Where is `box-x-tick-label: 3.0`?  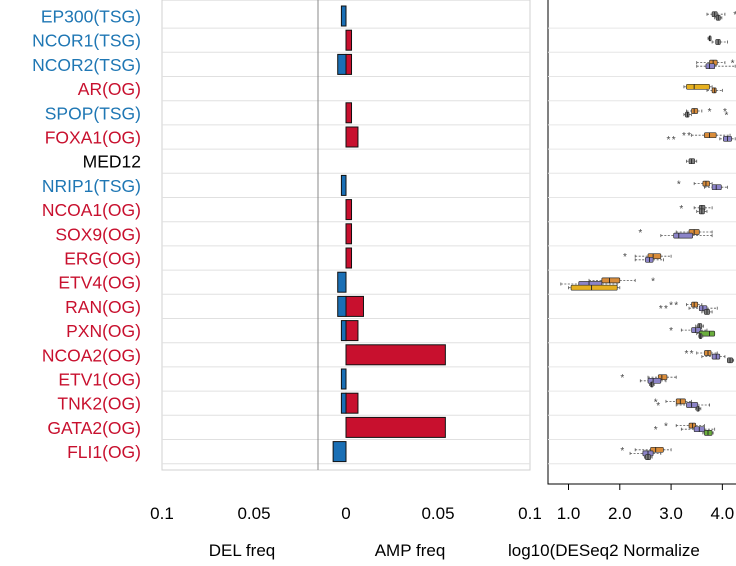 box-x-tick-label: 3.0 is located at coordinates (671, 513).